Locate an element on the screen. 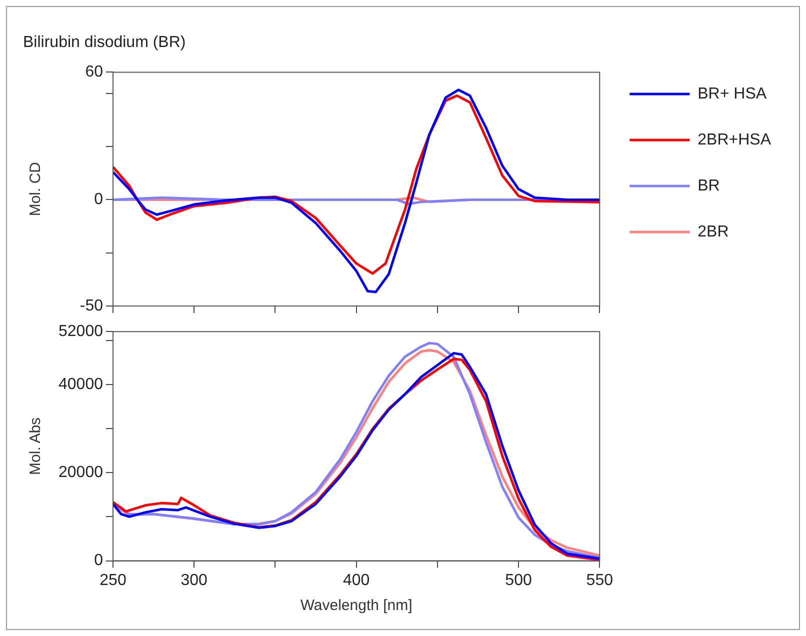 Image resolution: width=806 pixels, height=636 pixels. y-tick-label: 40000 is located at coordinates (81, 384).